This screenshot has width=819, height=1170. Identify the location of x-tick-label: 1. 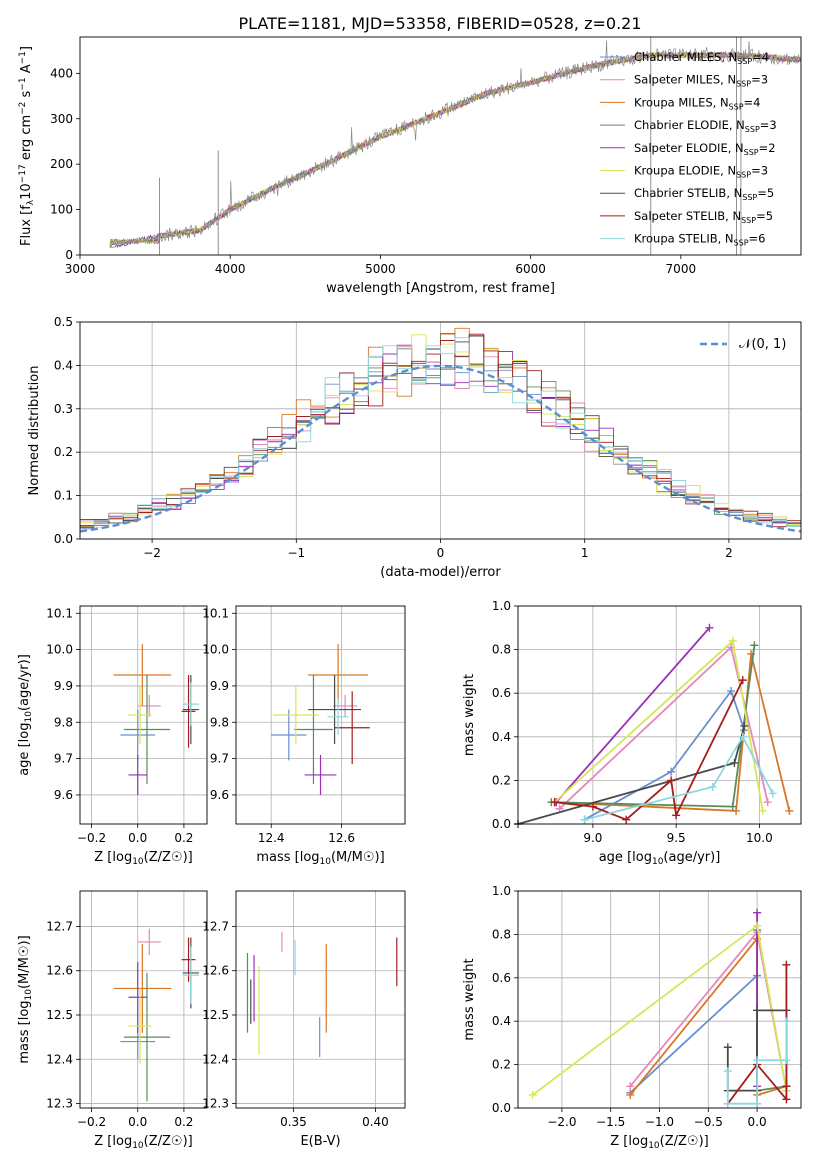
(585, 553).